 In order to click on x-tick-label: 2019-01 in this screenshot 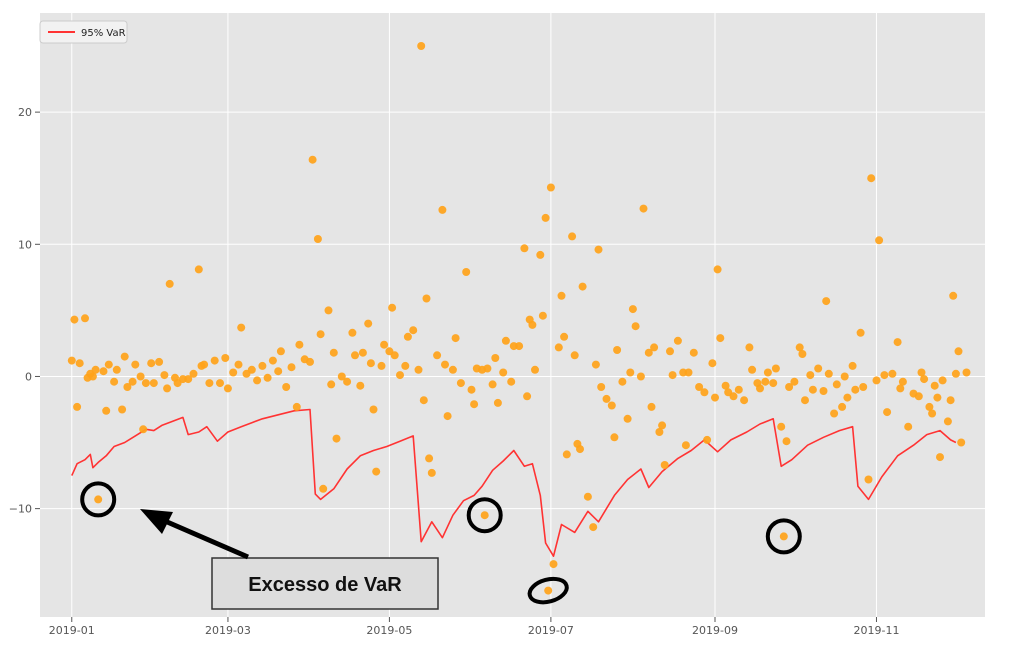, I will do `click(72, 630)`.